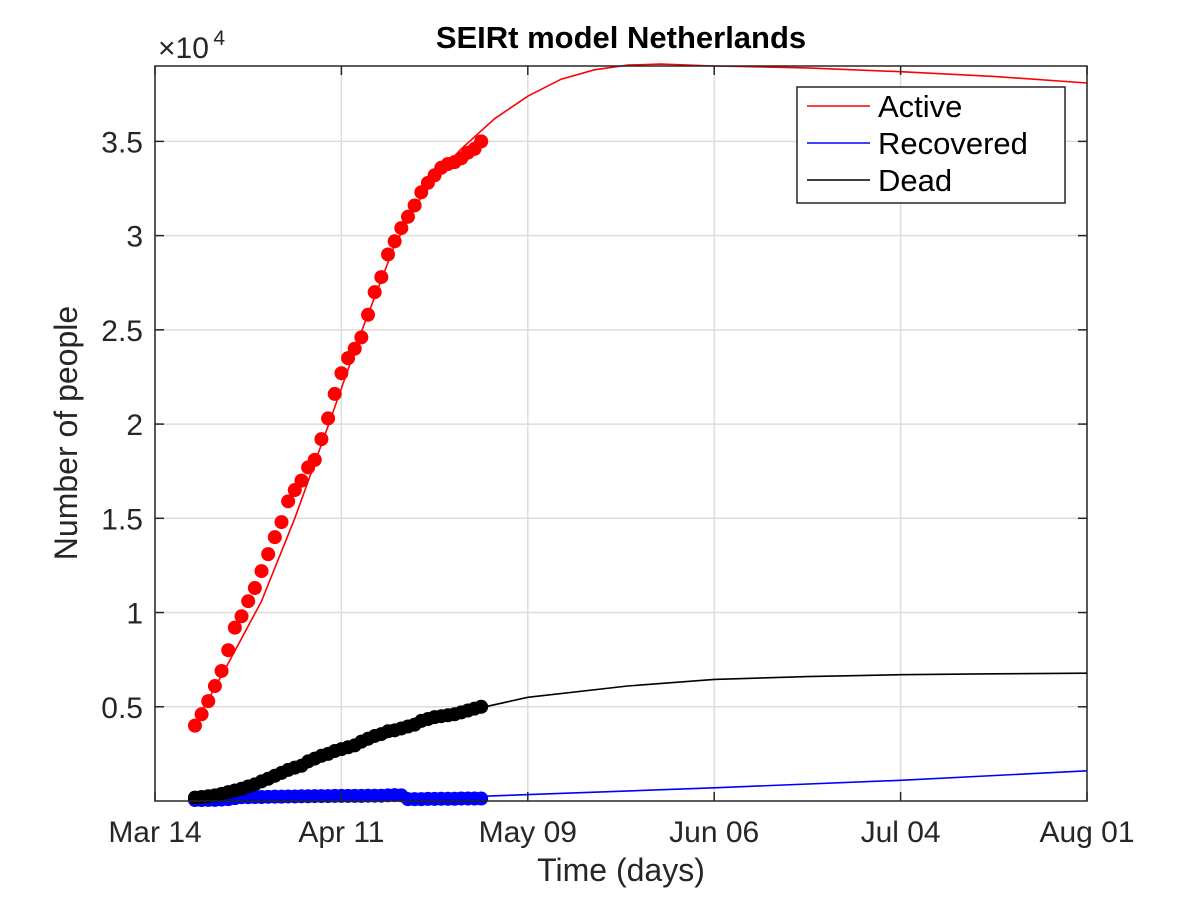 The image size is (1200, 900). What do you see at coordinates (122, 708) in the screenshot?
I see `y-tick-label: 0.5` at bounding box center [122, 708].